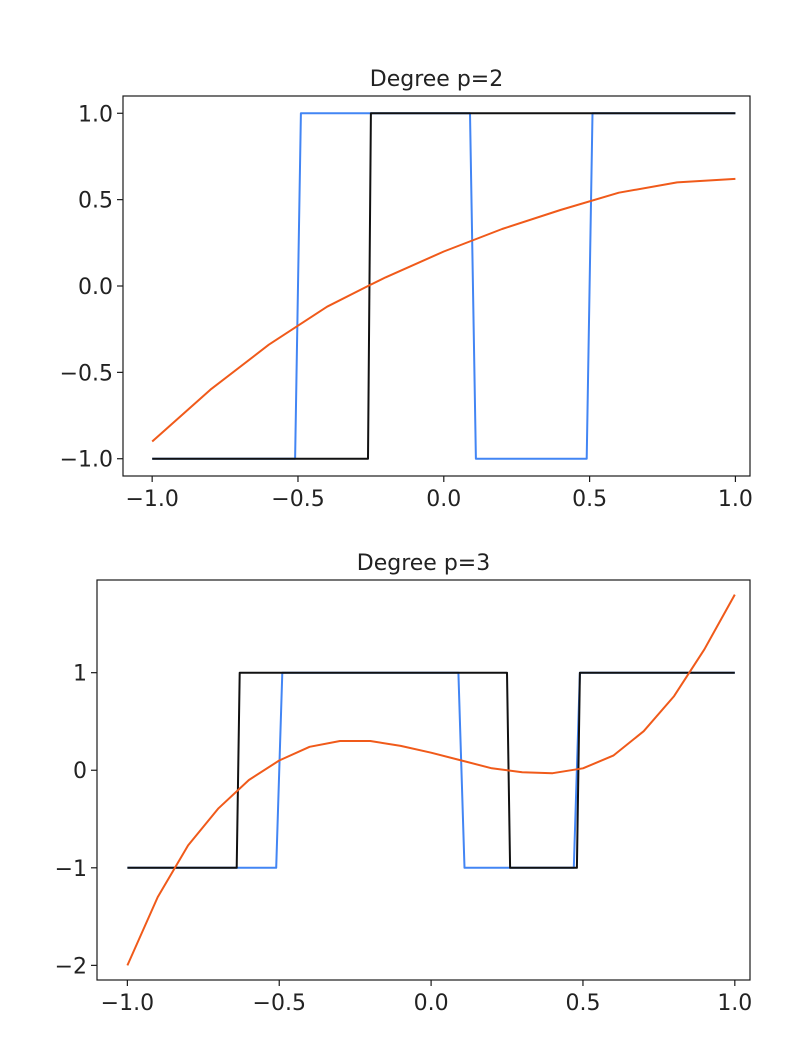  What do you see at coordinates (86, 373) in the screenshot?
I see `y-tick-label: −0.5` at bounding box center [86, 373].